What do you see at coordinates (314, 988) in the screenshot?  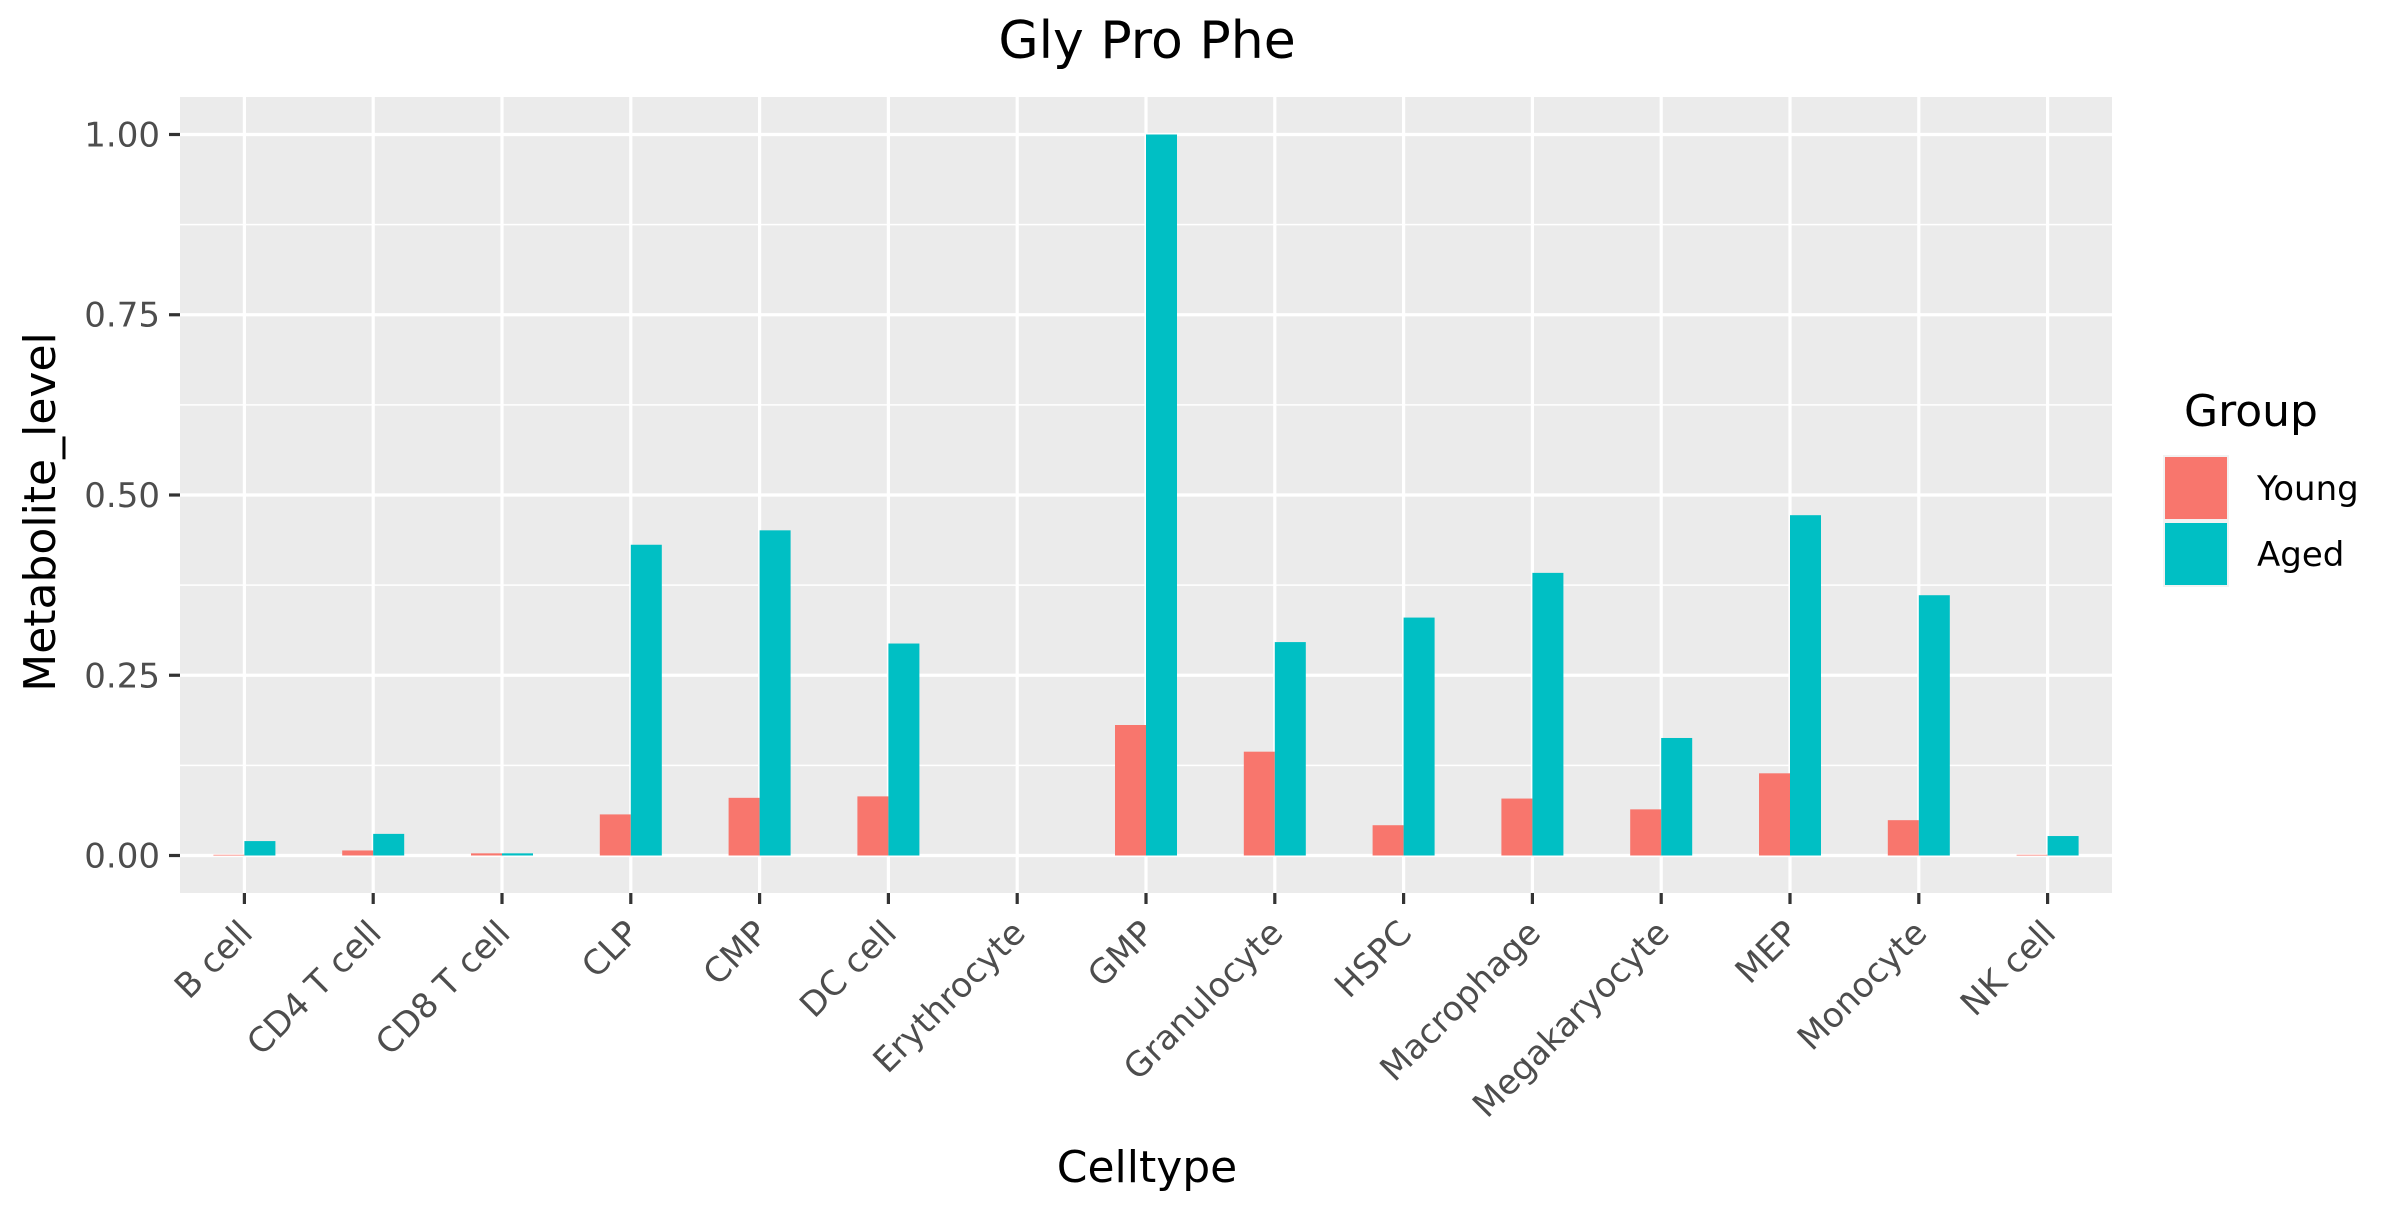 I see `x-tick-label: CD4 T cell` at bounding box center [314, 988].